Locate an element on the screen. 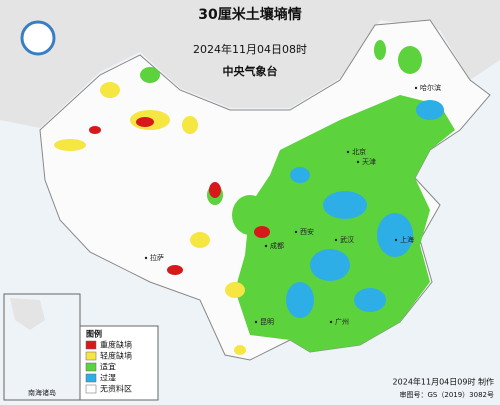 This screenshot has height=405, width=500. city-label: 广州 is located at coordinates (342, 321).